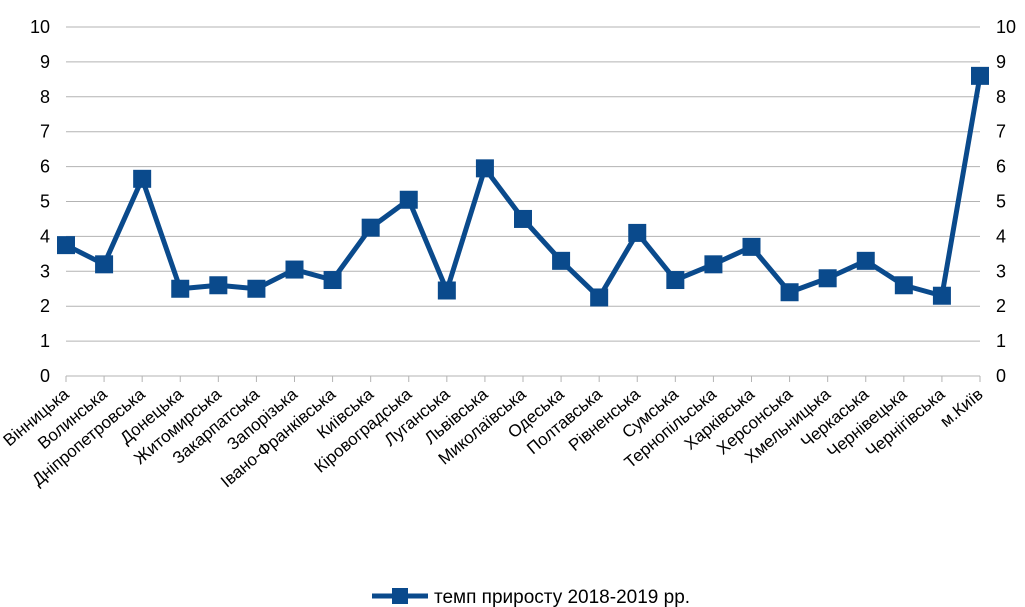 This screenshot has width=1025, height=607. What do you see at coordinates (1001, 341) in the screenshot?
I see `y-tick-label-right: 1` at bounding box center [1001, 341].